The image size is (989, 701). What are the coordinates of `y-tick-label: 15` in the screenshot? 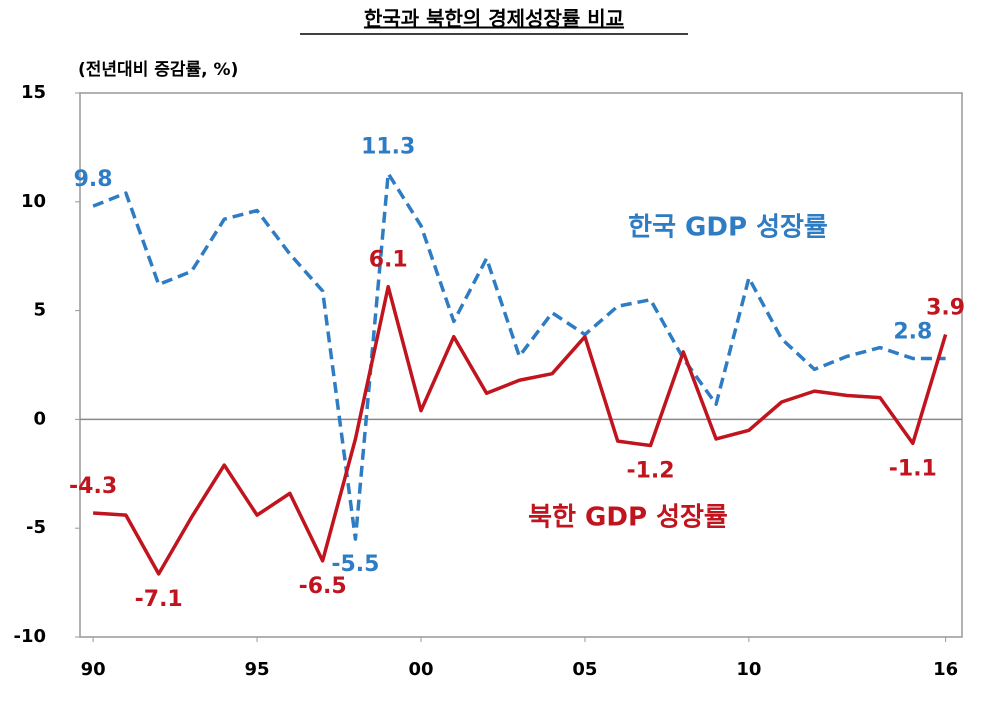 It's located at (33, 92).